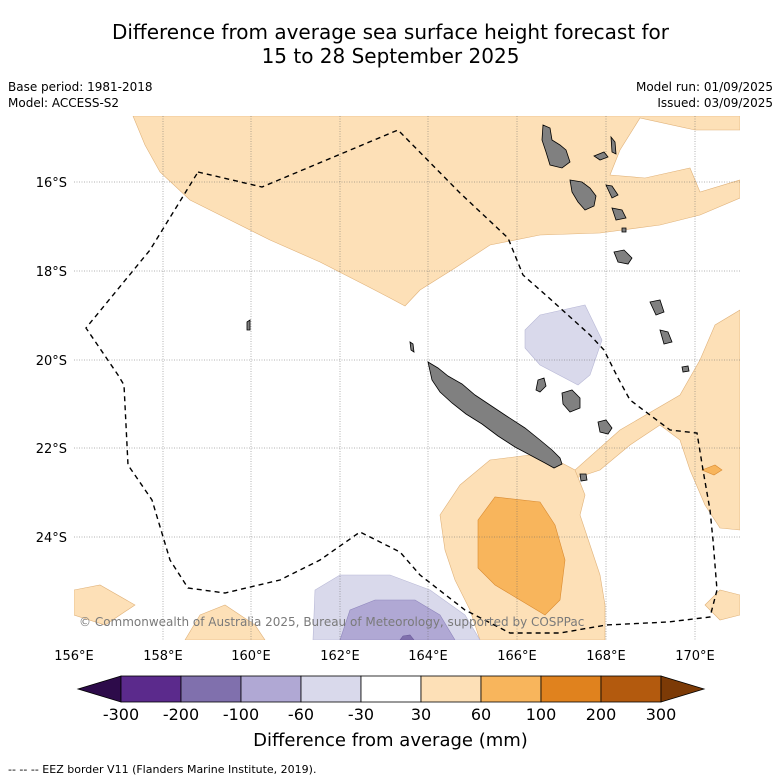  Describe the element at coordinates (624, 230) in the screenshot. I see `vanuatu-island-small` at that location.